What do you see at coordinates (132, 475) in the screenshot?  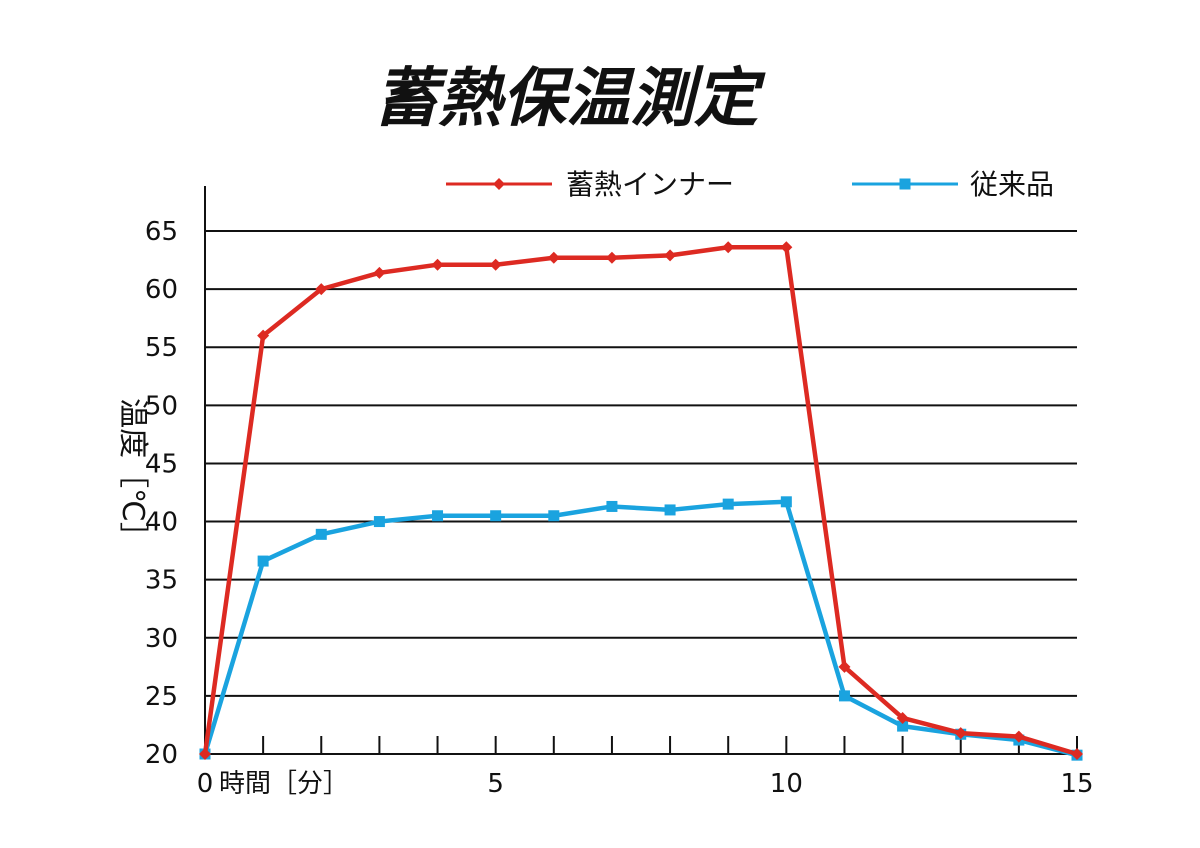 I see `y-axis-label: 温度［℃］` at bounding box center [132, 475].